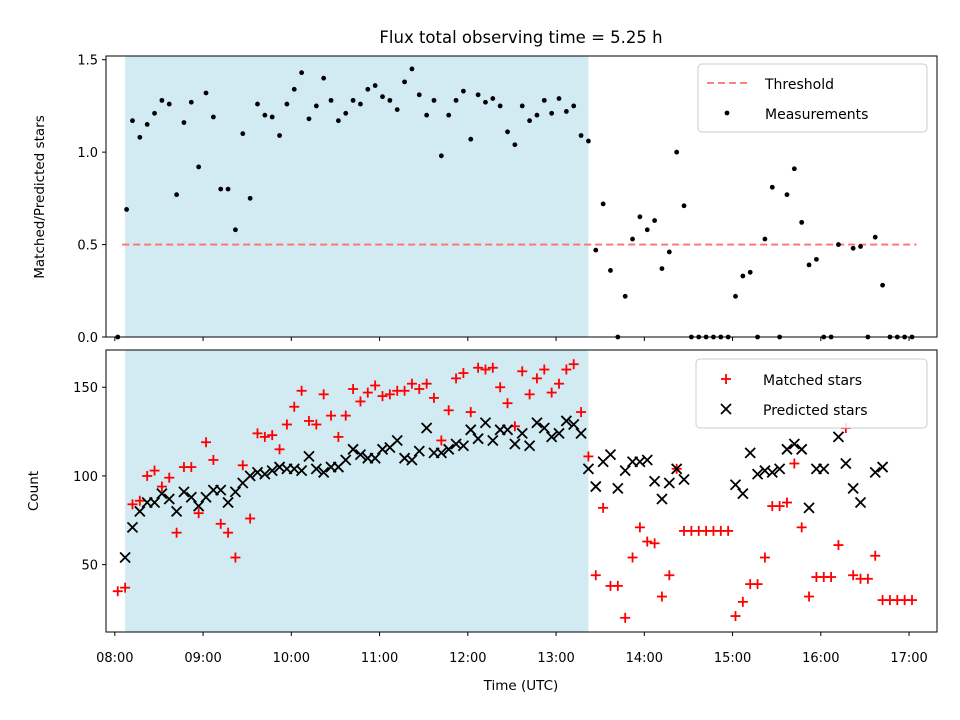  Describe the element at coordinates (727, 113) in the screenshot. I see `measurements-legend-swatch` at that location.